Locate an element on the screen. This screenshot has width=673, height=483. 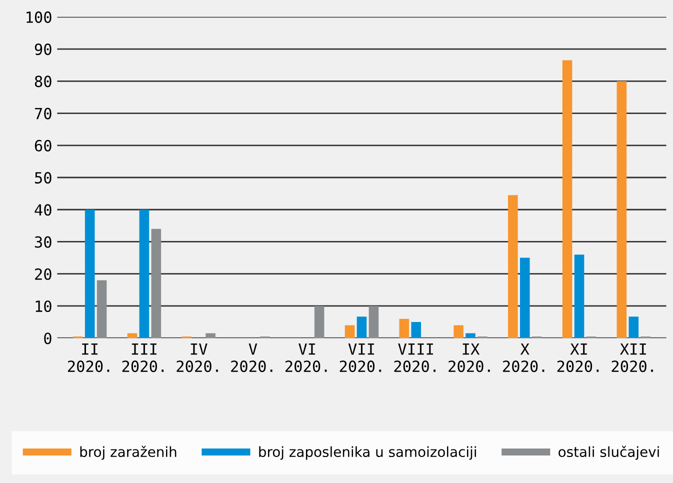
y-tick-label: 50 is located at coordinates (43, 178).